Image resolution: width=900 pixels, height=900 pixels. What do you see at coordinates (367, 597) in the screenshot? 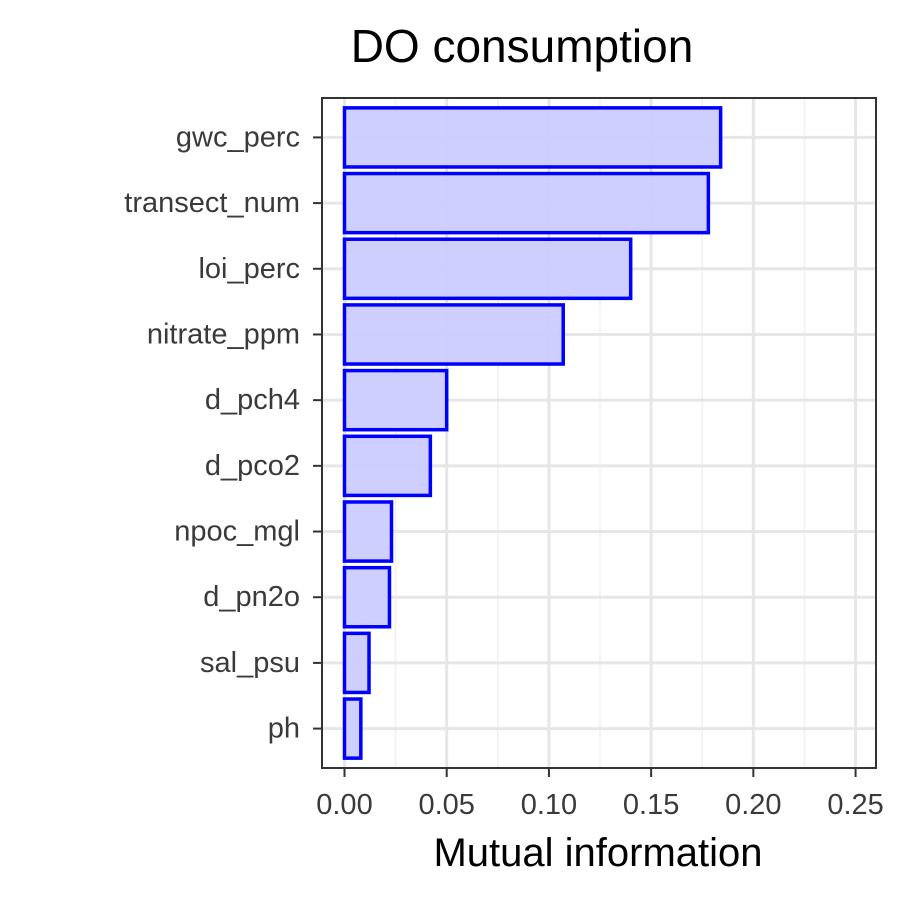
I see `bar-d_pn2o` at bounding box center [367, 597].